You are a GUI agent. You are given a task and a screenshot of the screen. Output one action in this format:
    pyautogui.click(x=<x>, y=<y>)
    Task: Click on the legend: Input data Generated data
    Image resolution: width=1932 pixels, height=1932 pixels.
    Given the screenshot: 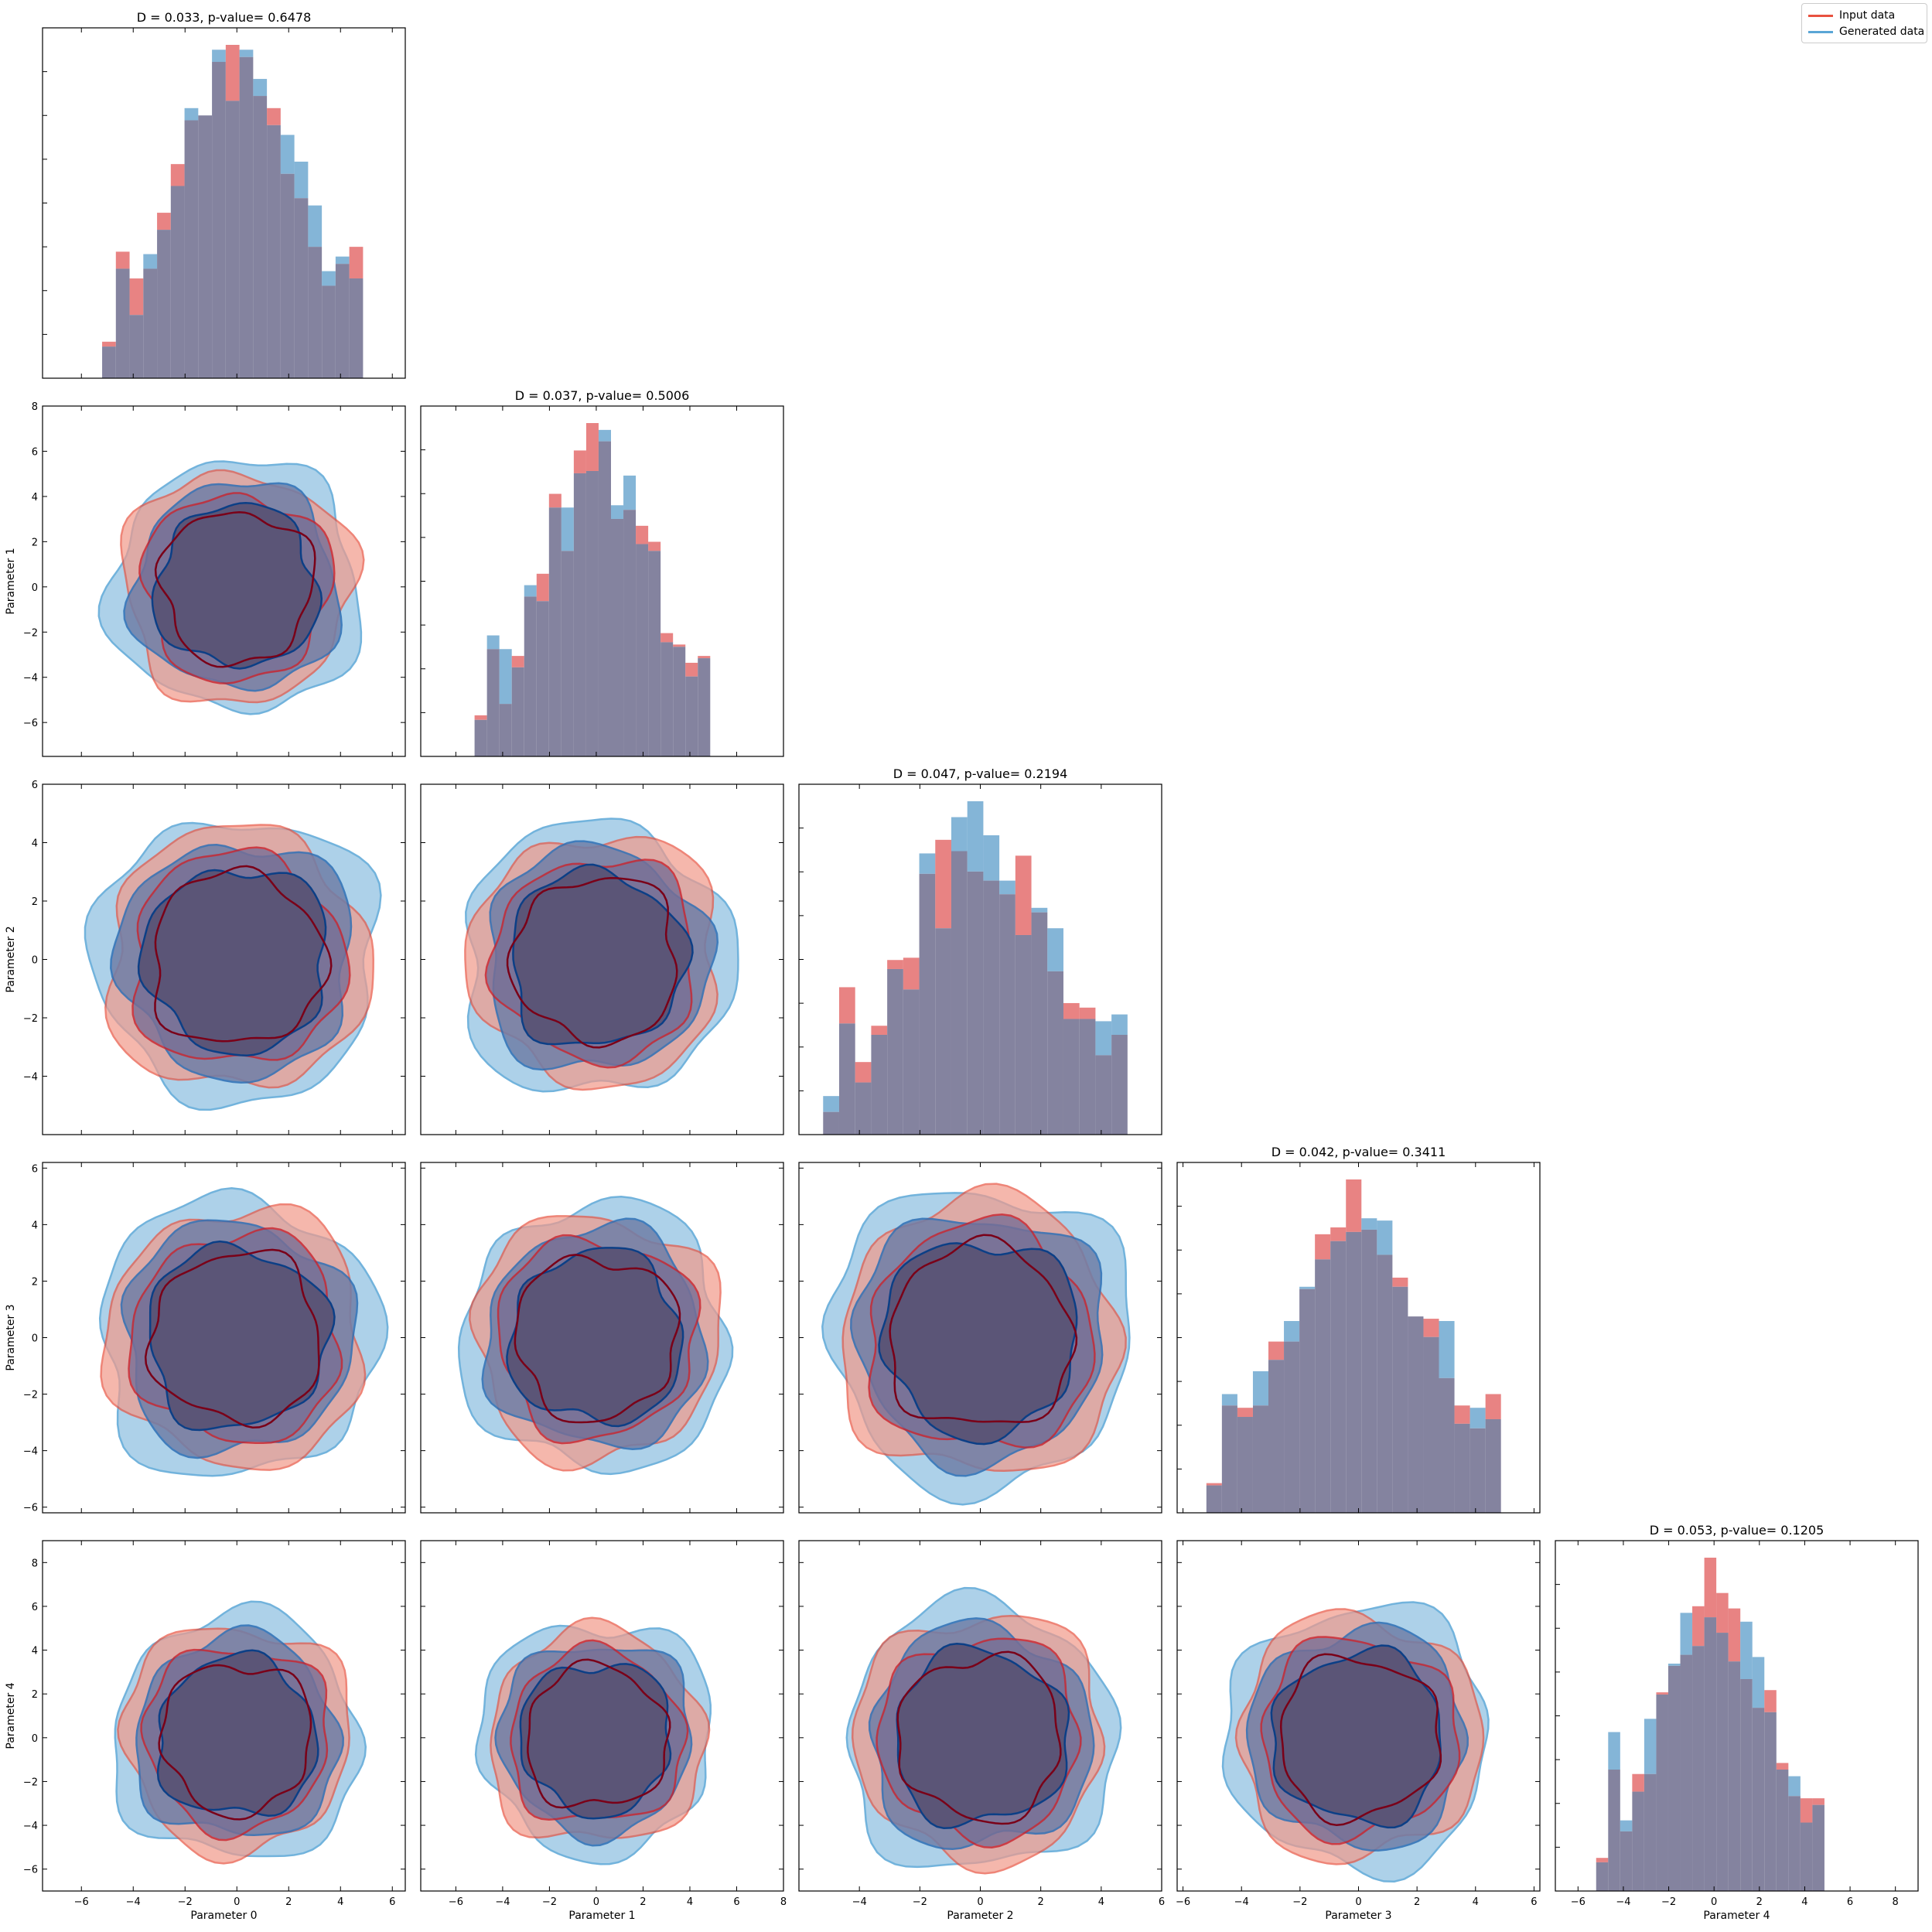 What is the action you would take?
    pyautogui.click(x=1864, y=23)
    